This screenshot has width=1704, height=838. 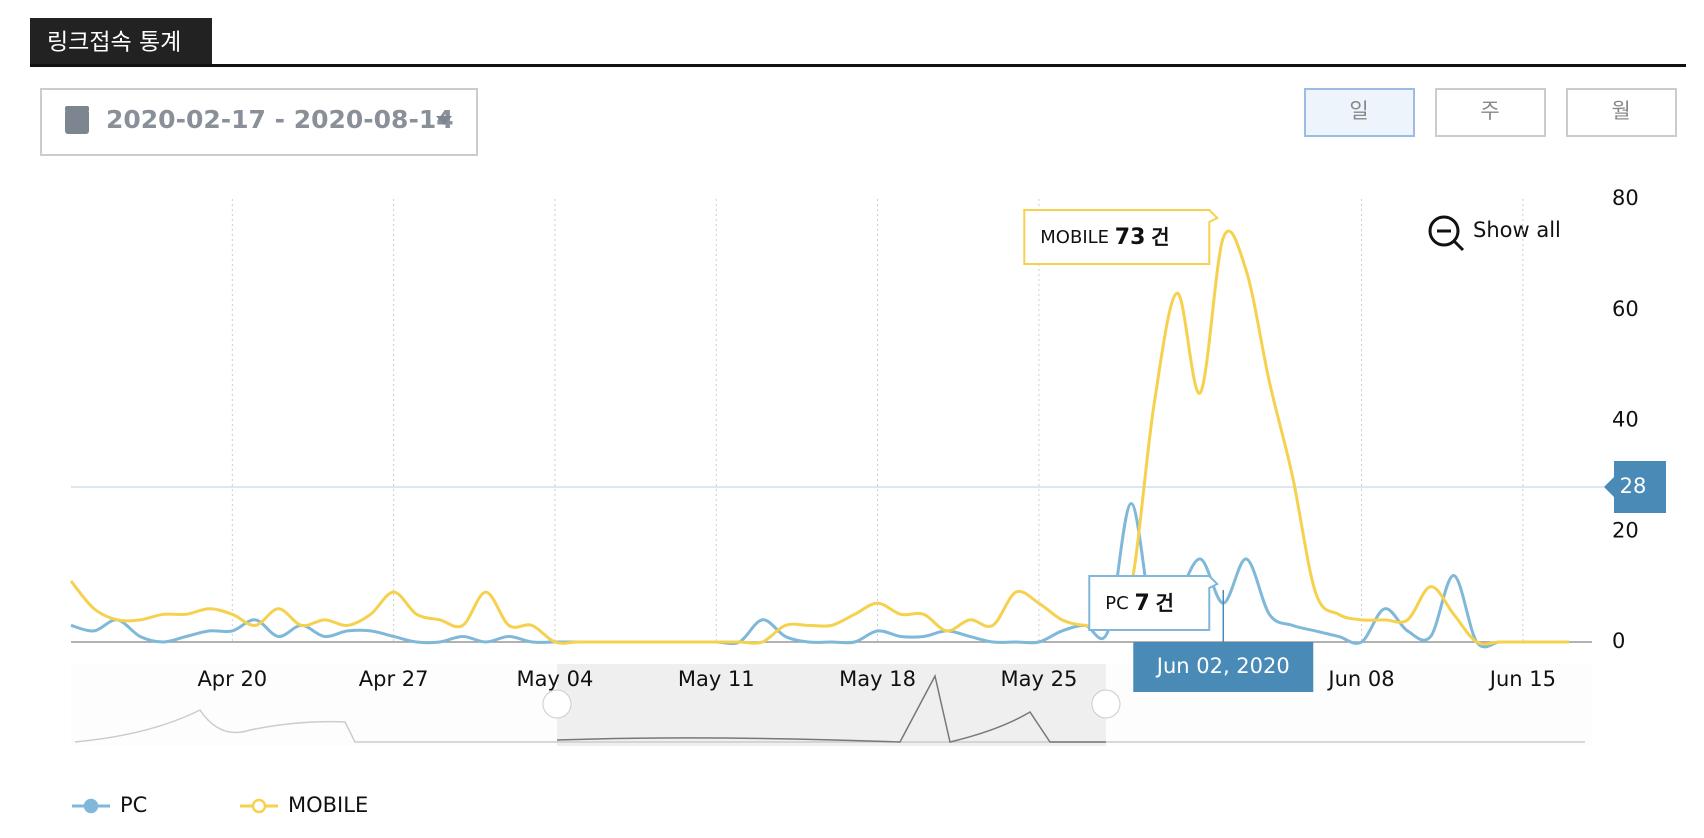 I want to click on tooltip-value: 7, so click(x=1141, y=603).